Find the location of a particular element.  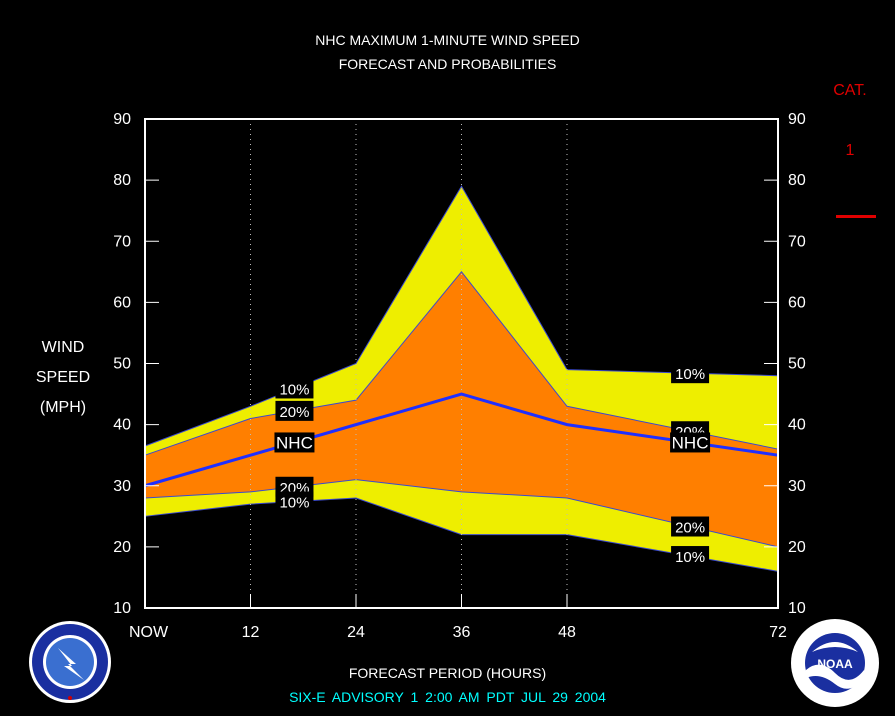

x-tick-label: 12 is located at coordinates (251, 632).